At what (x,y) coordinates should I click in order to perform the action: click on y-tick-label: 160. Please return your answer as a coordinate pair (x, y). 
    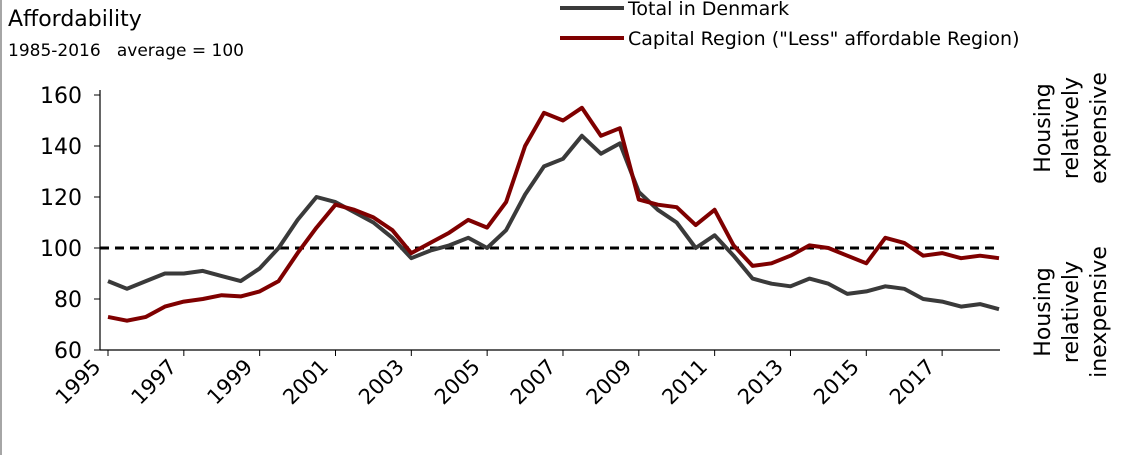
    Looking at the image, I should click on (61, 96).